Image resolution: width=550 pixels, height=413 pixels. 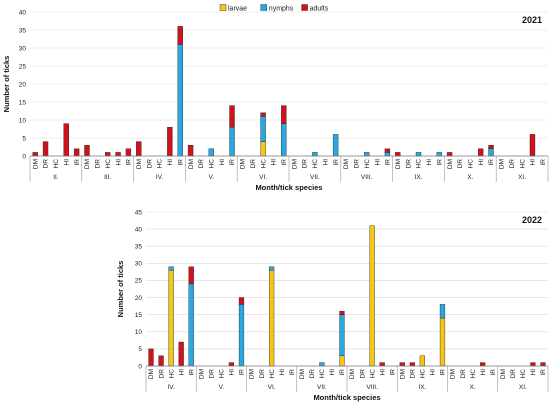 I want to click on legend: larvae nymphs adults, so click(x=274, y=8).